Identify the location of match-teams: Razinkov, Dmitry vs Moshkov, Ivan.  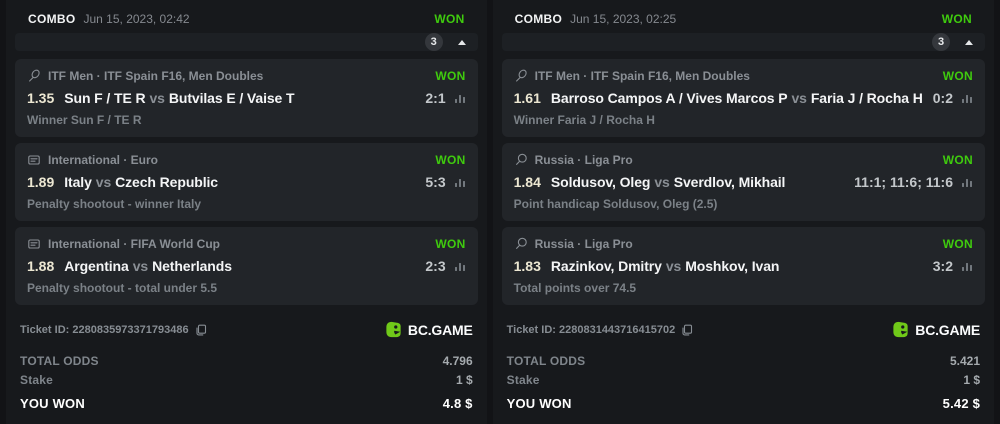
(665, 266).